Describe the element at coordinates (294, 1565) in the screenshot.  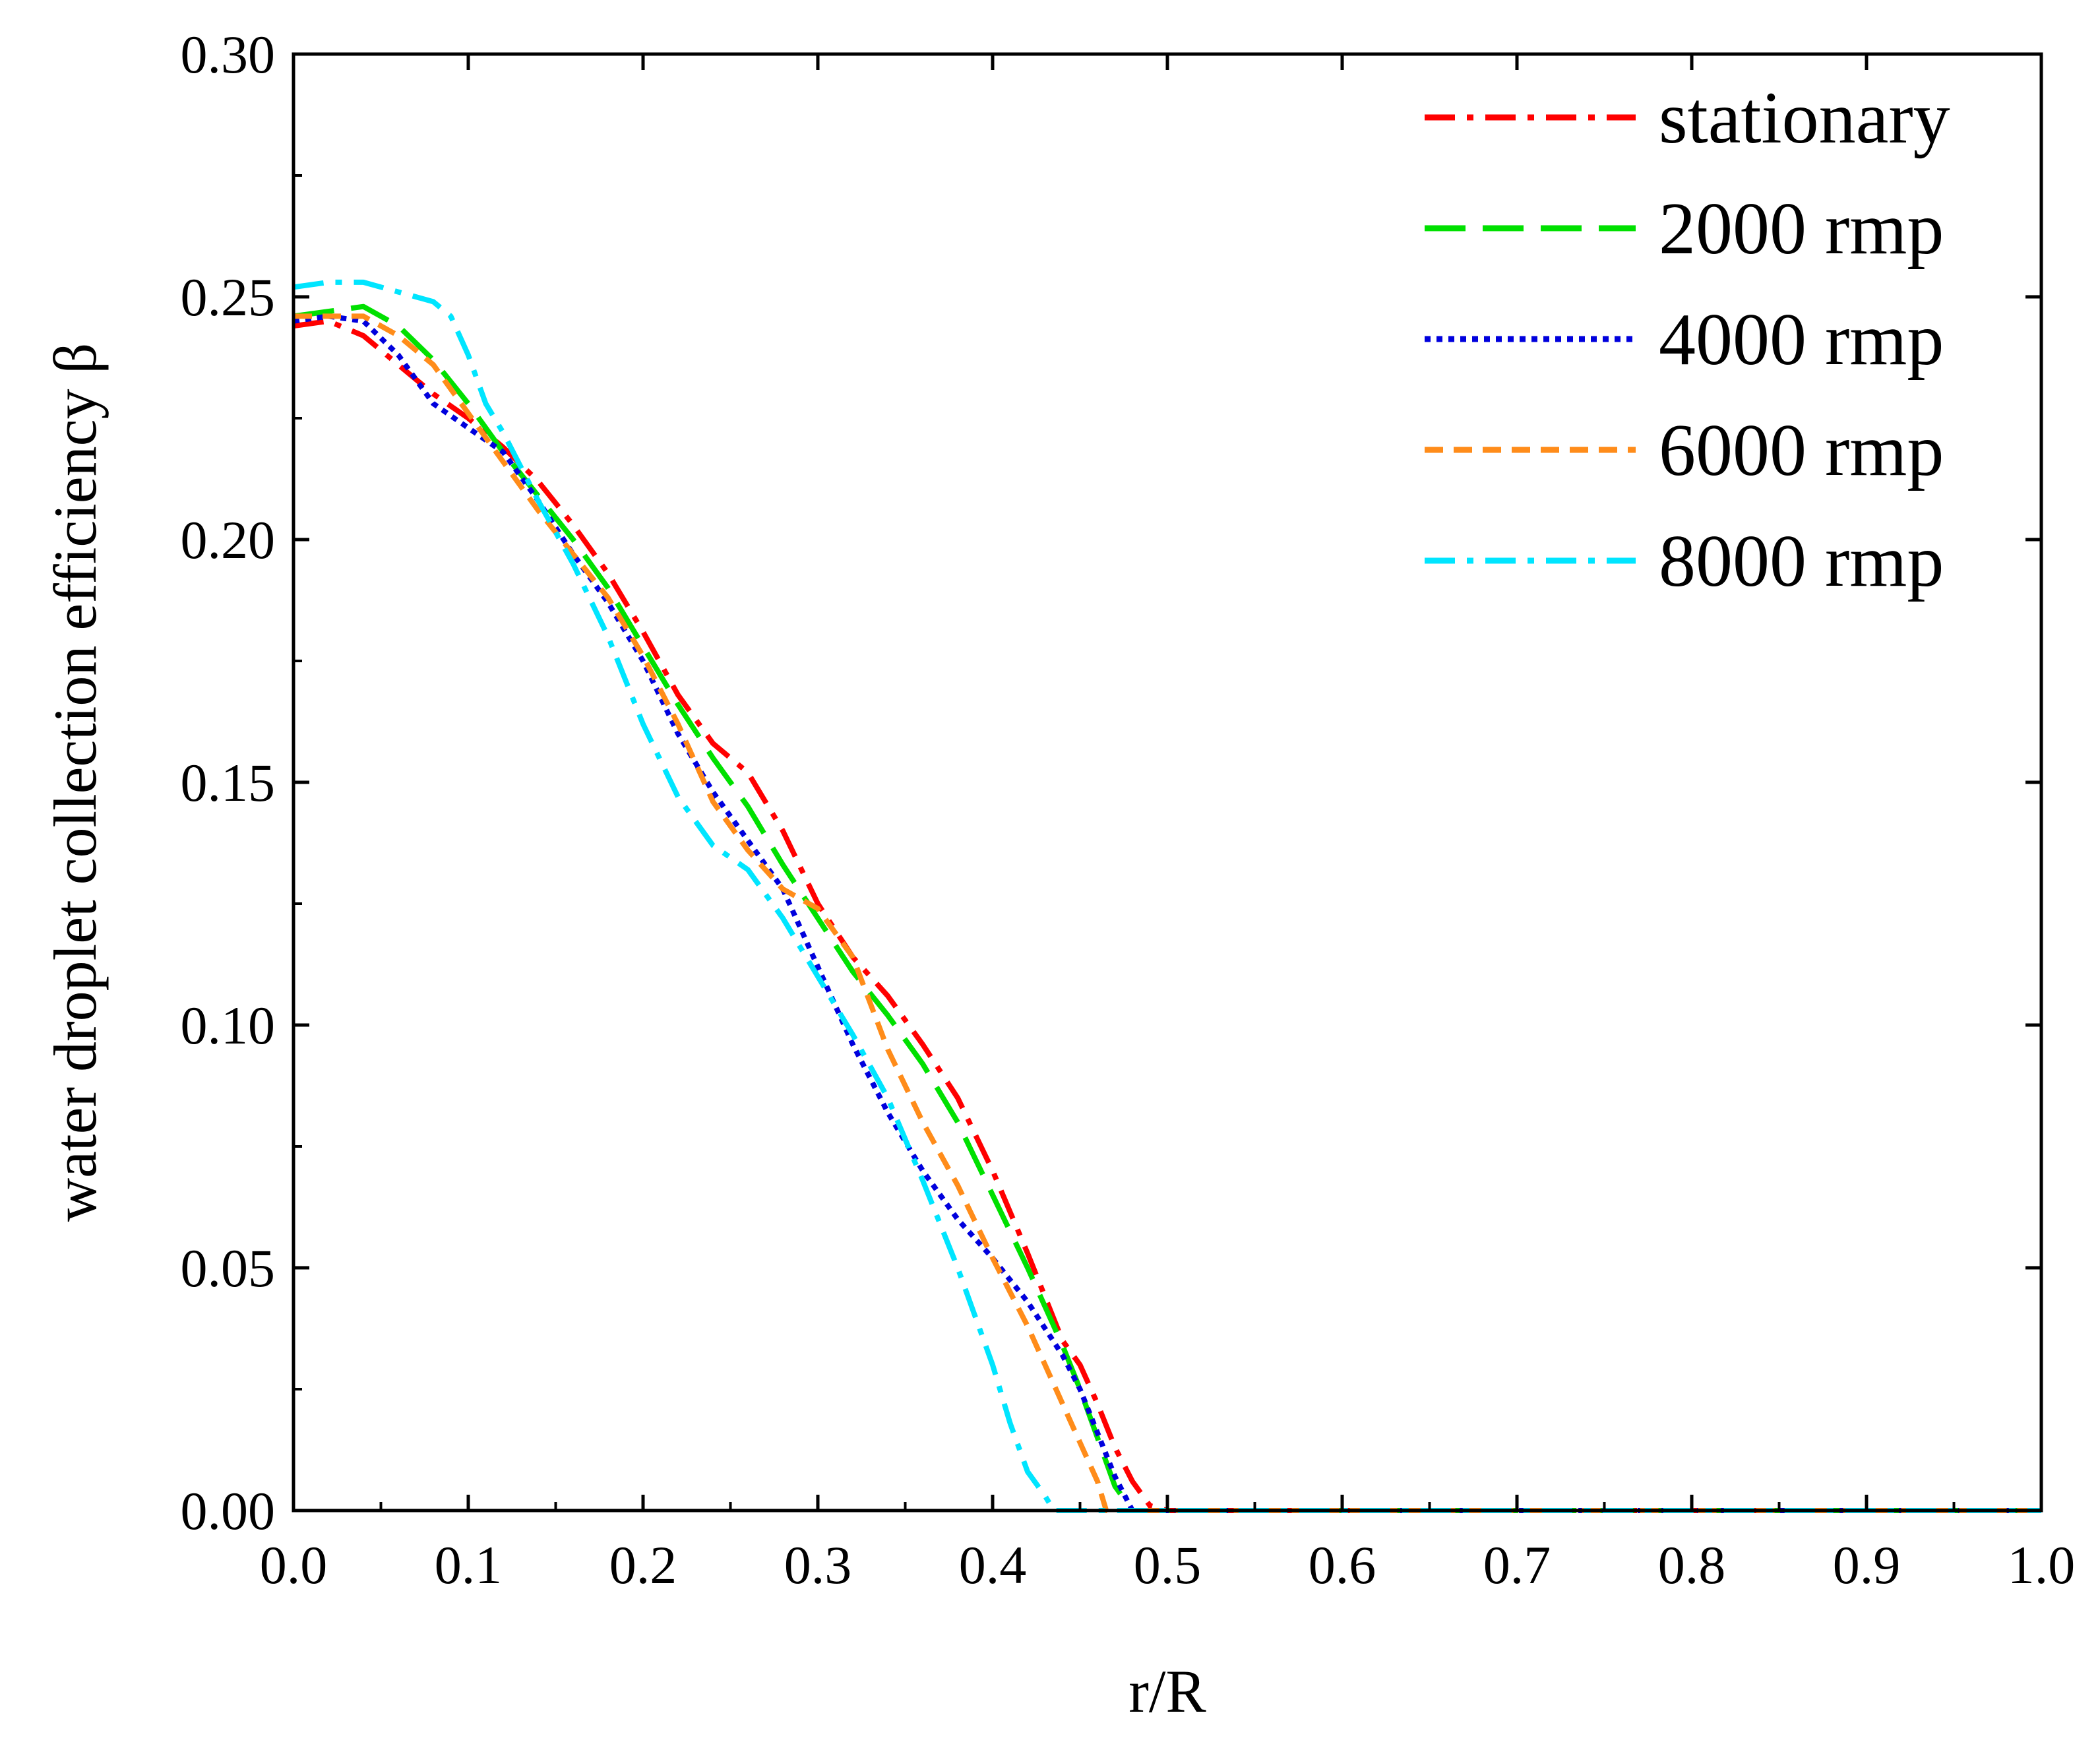
I see `x-tick-label: 0.0` at that location.